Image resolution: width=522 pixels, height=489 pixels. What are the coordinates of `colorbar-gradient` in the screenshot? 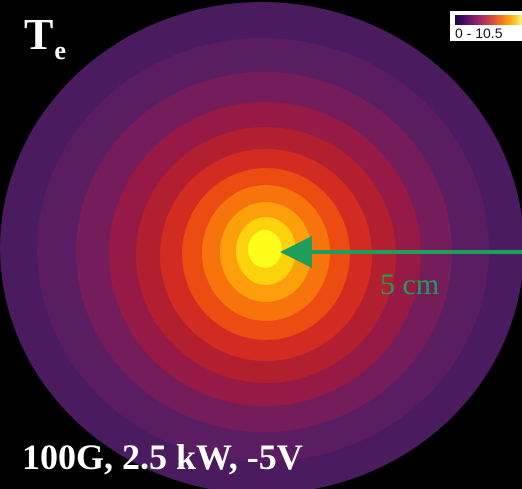 It's located at (488, 20).